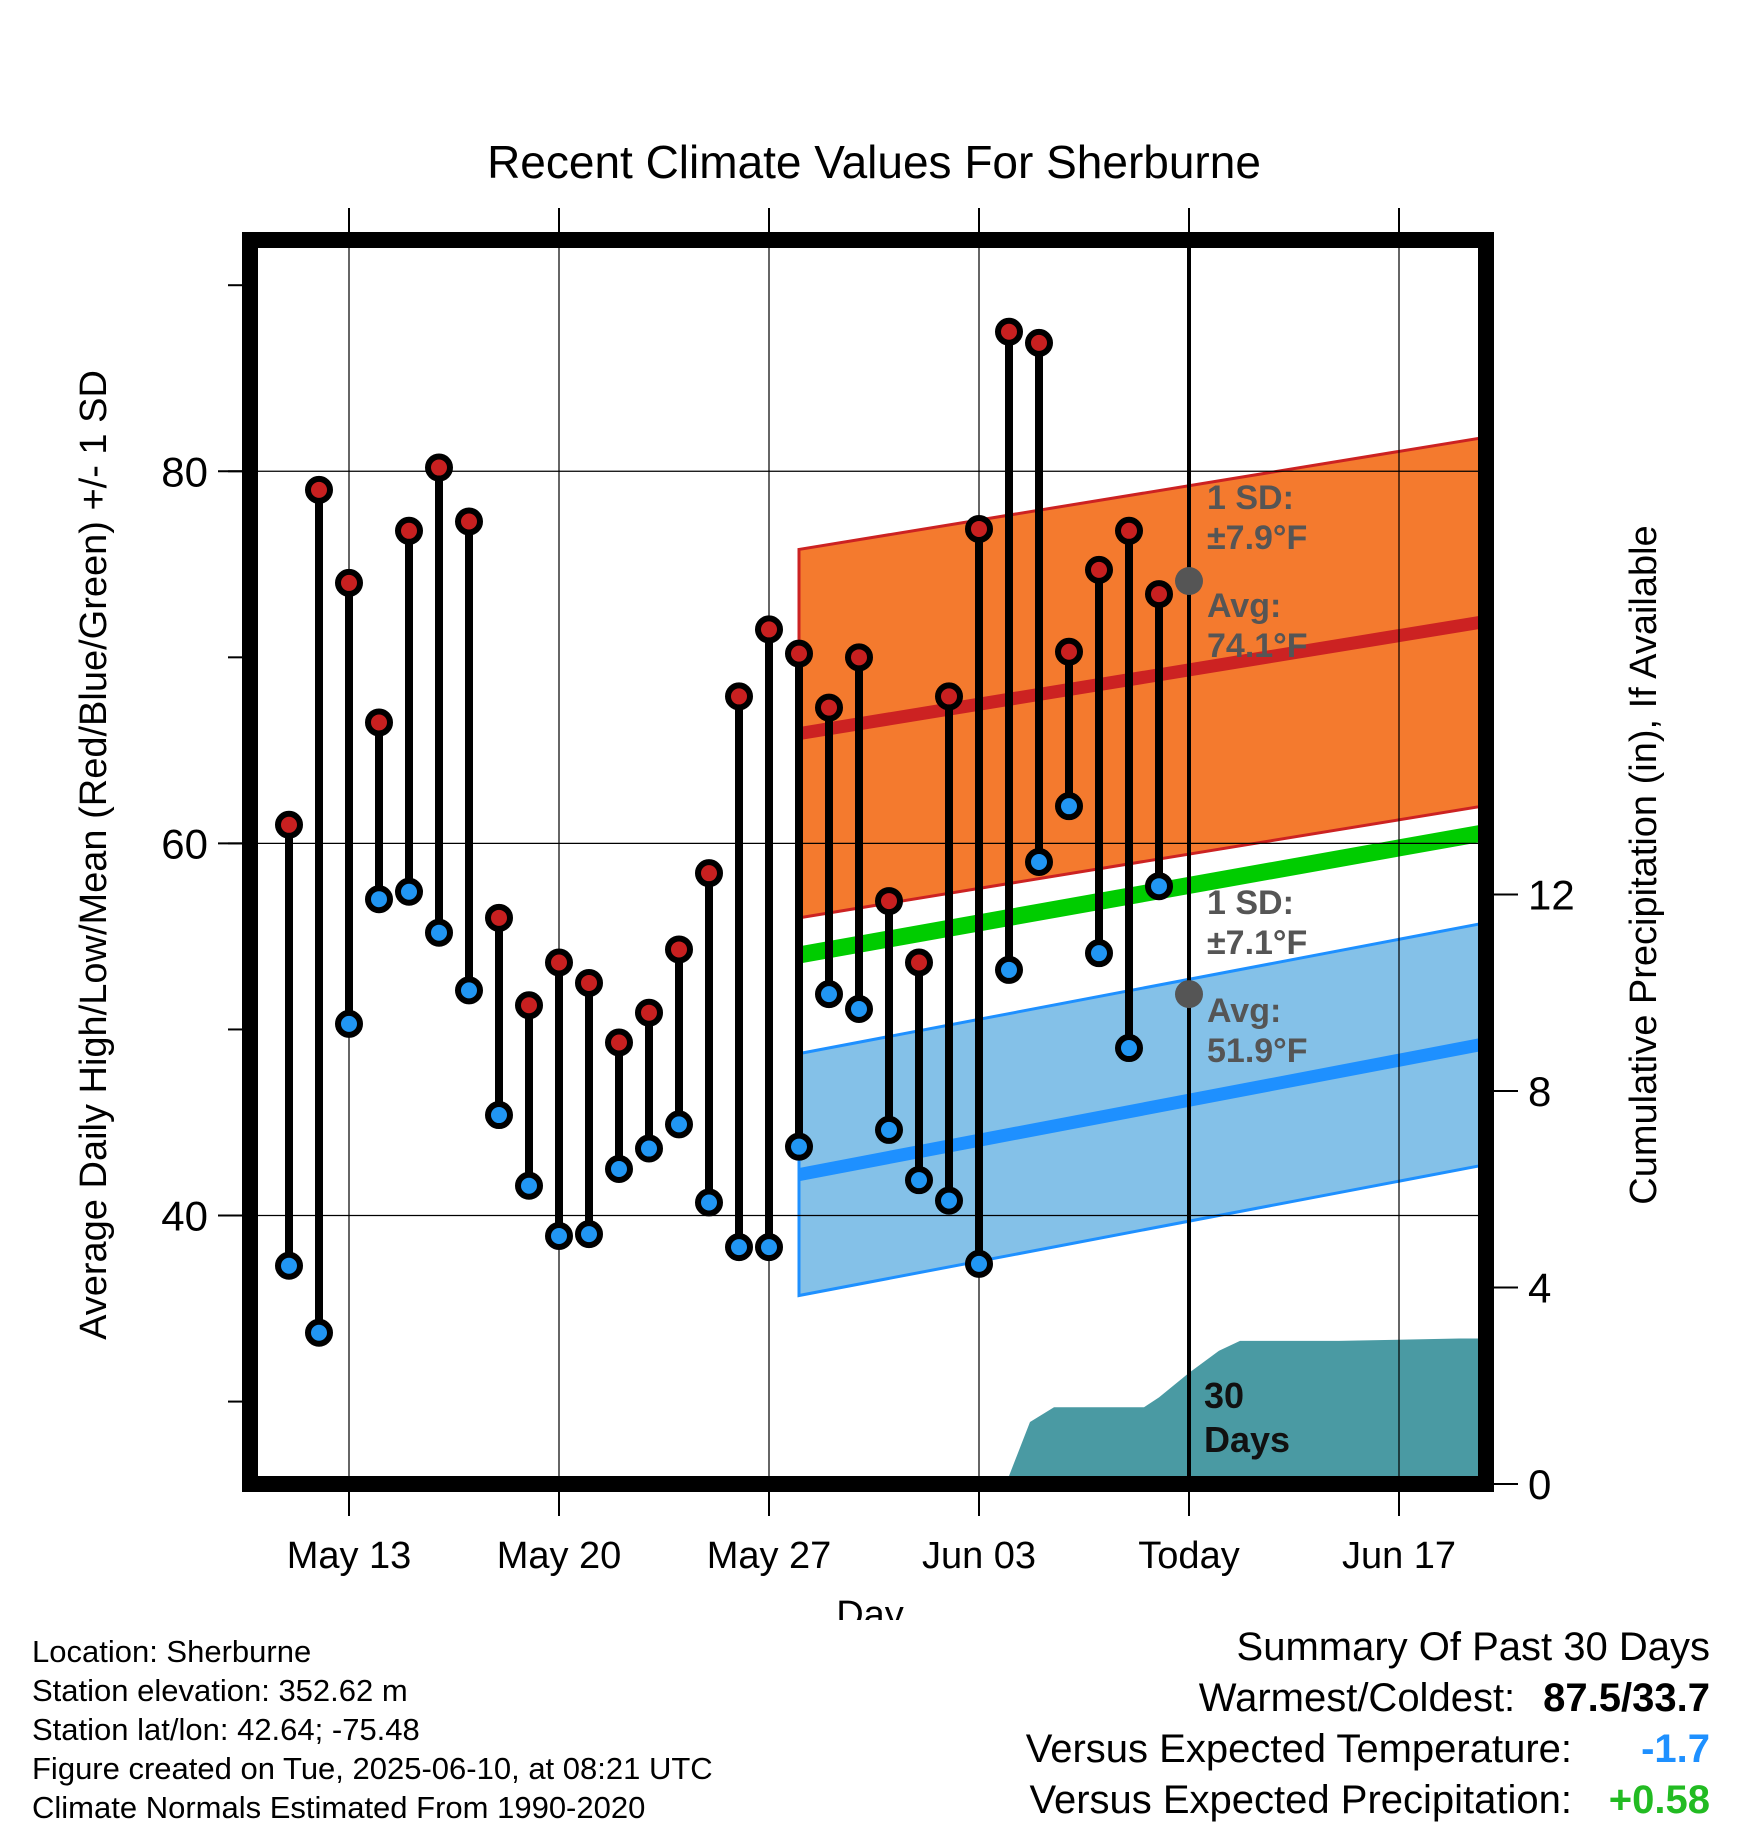  Describe the element at coordinates (1626, 1698) in the screenshot. I see `warmest-value: 87.5/33.7` at that location.